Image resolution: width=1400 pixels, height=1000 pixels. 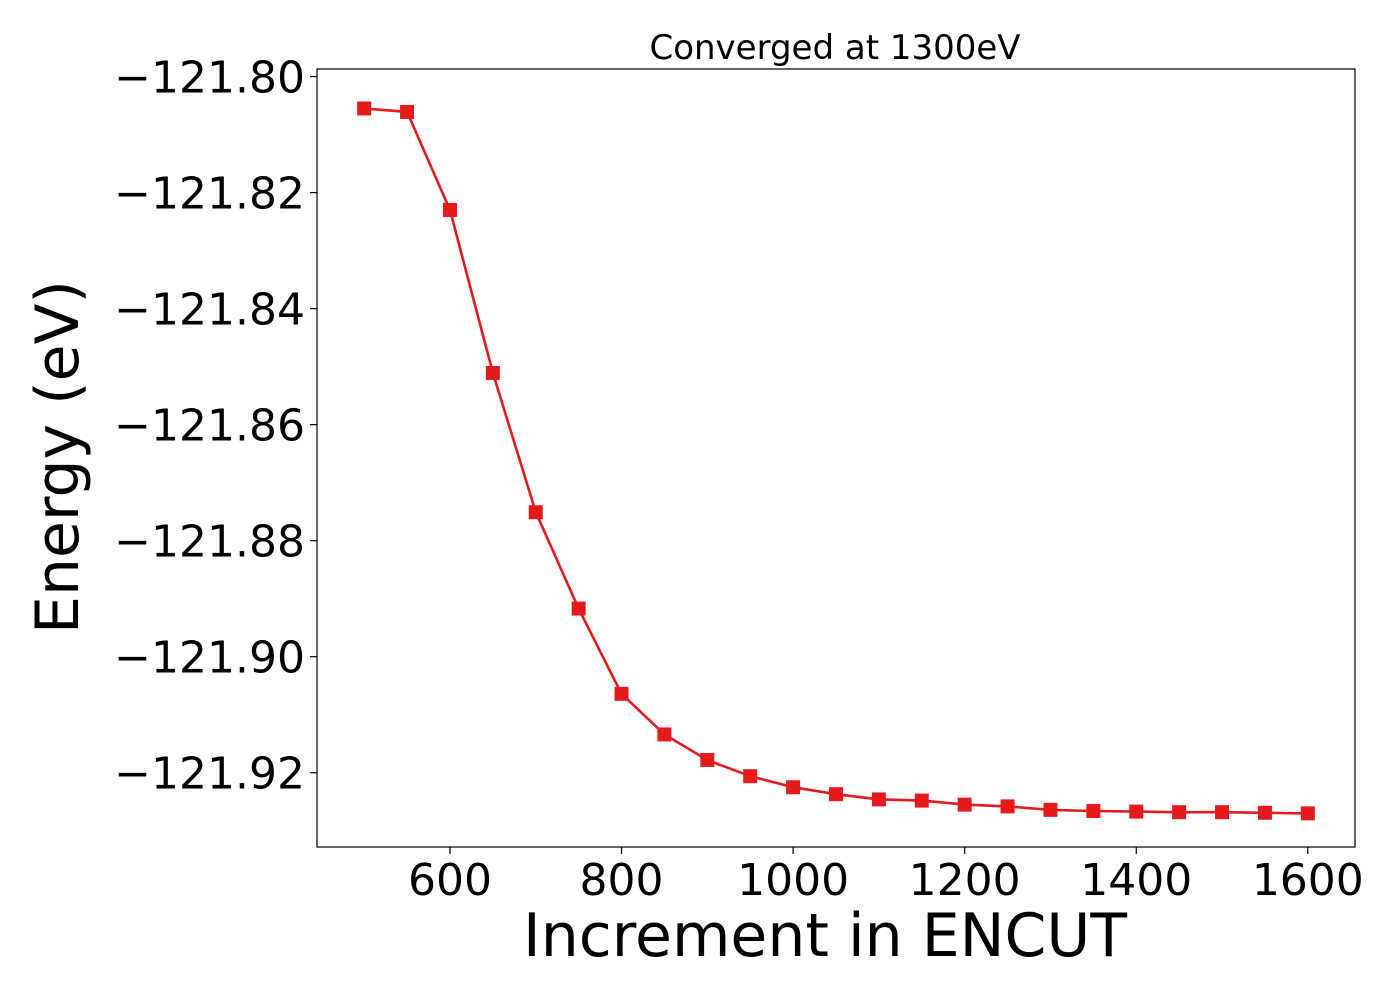 I want to click on x-tick-label: 1400, so click(x=1136, y=880).